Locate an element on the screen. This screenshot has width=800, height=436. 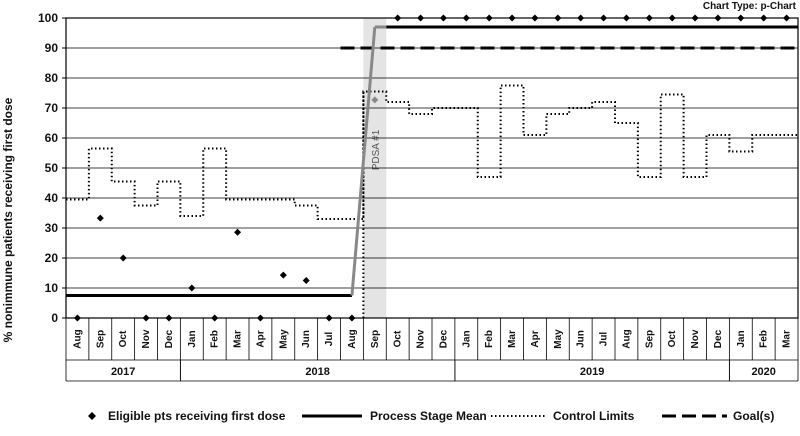
y-tick-label: 80 is located at coordinates (52, 78).